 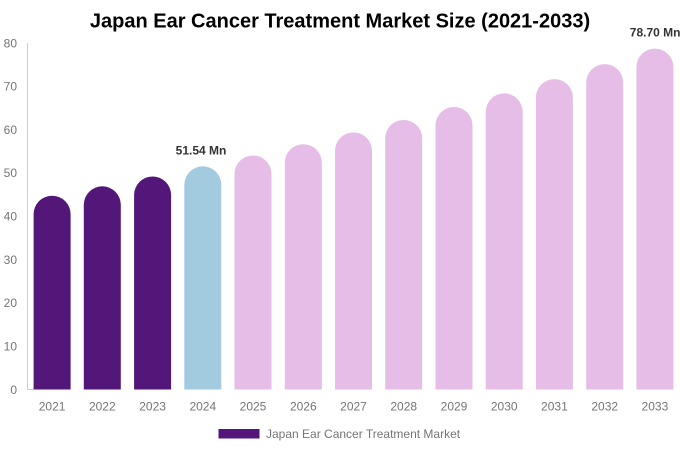 What do you see at coordinates (655, 33) in the screenshot?
I see `svg-text: 78.70 Mn` at bounding box center [655, 33].